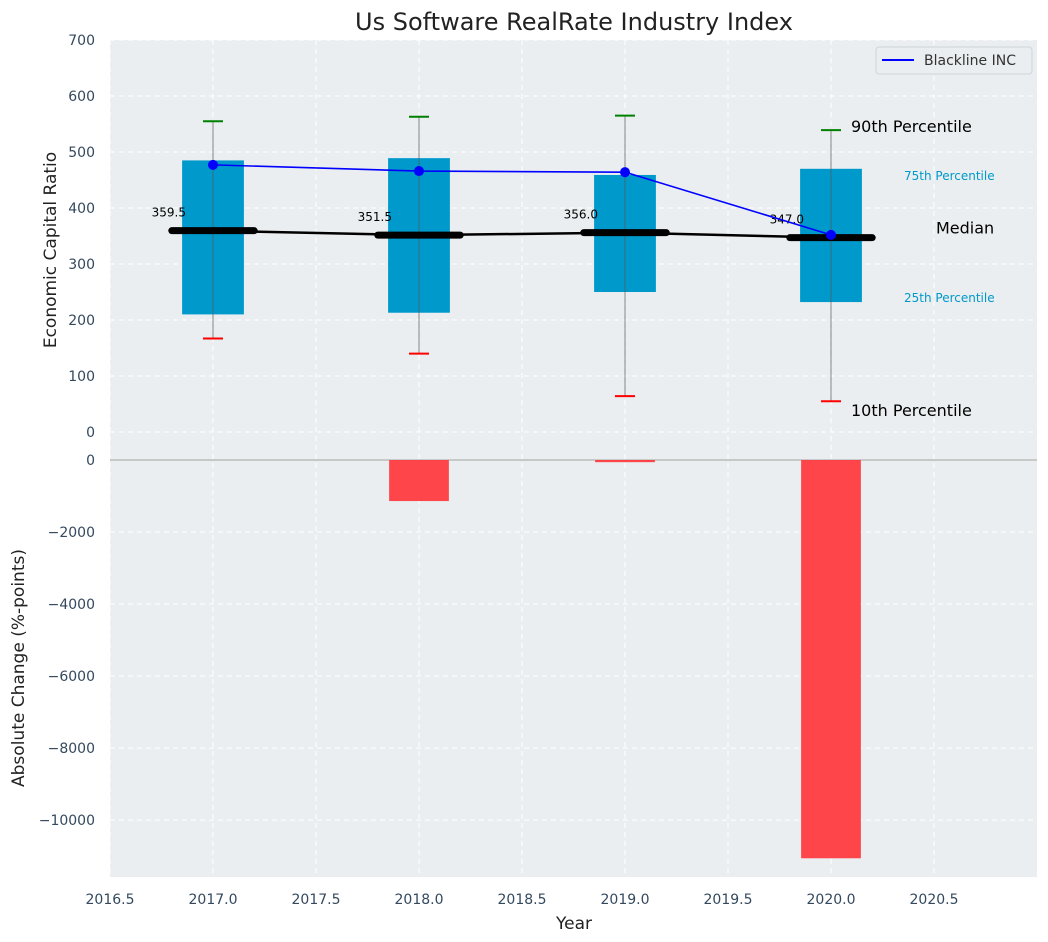  What do you see at coordinates (81, 377) in the screenshot?
I see `top-y-tick-label: 100` at bounding box center [81, 377].